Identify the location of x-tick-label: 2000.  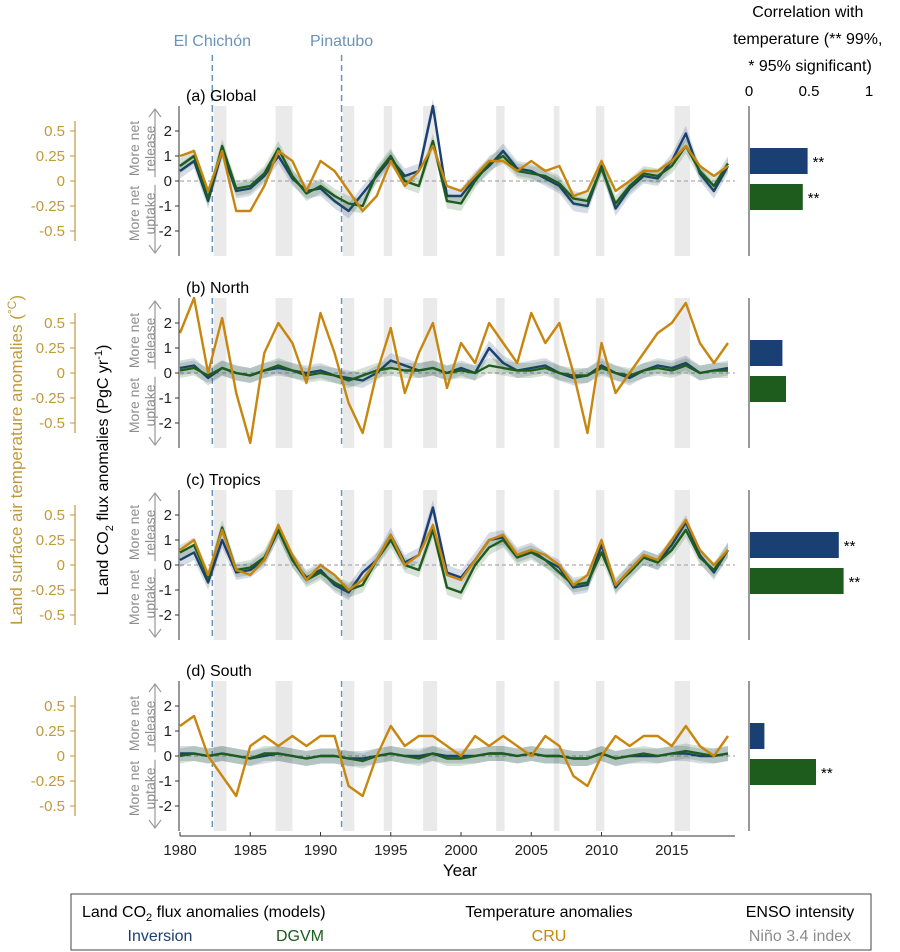
(460, 850).